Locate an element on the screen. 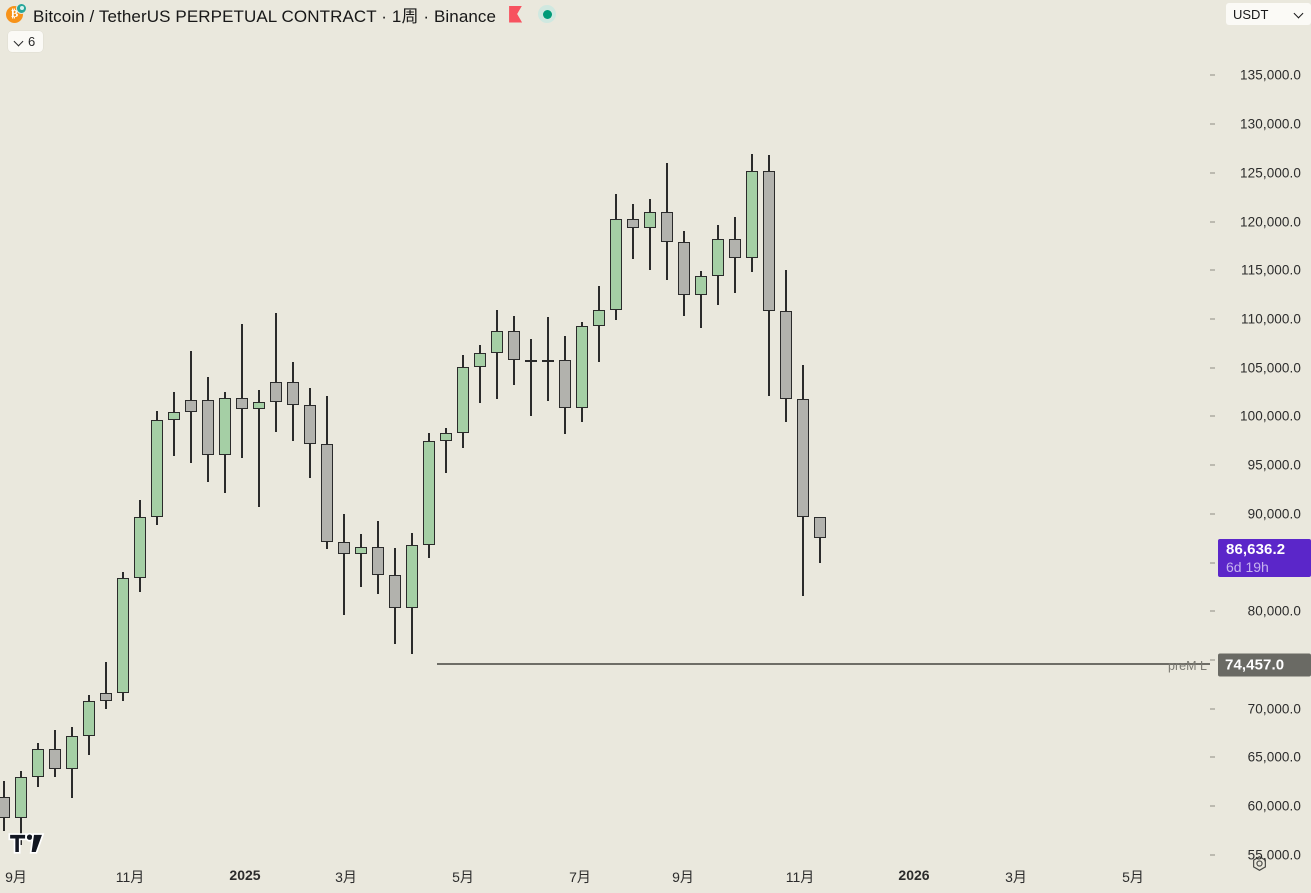 The image size is (1311, 893). time-axis-label: 11月 is located at coordinates (800, 877).